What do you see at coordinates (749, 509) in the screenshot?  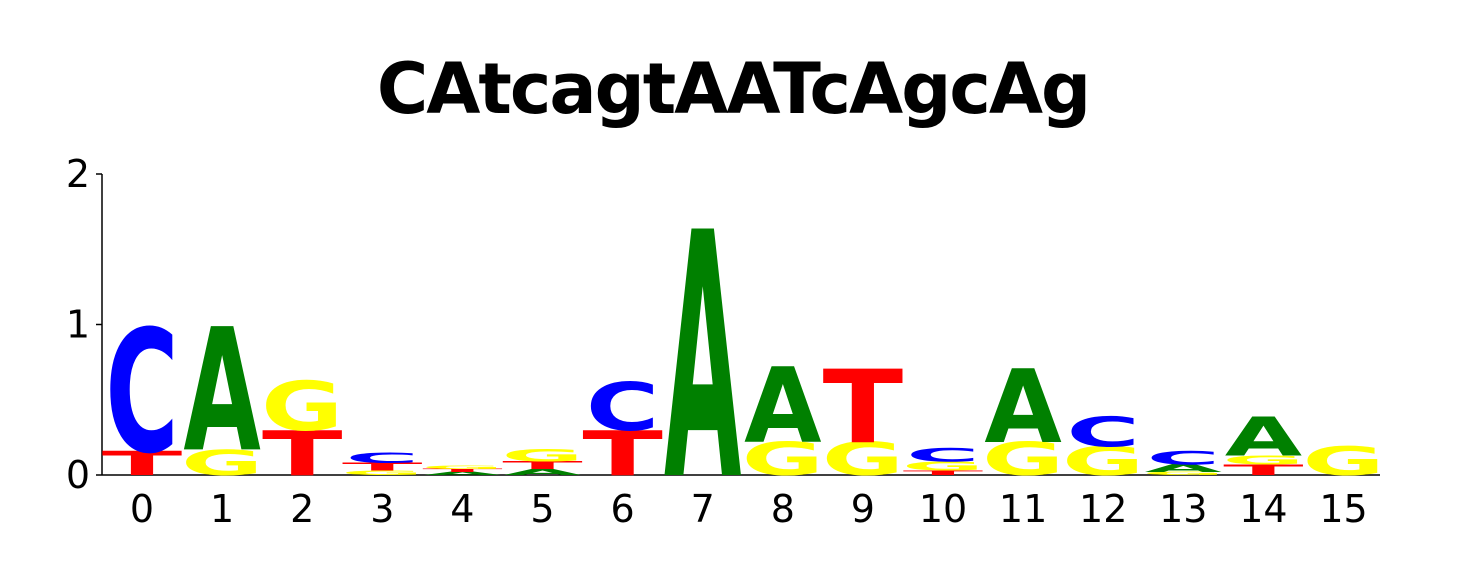 I see `x-ticks: 0 1 2 3 4 5 6 7 8 9 10 11 12 13 14 15` at bounding box center [749, 509].